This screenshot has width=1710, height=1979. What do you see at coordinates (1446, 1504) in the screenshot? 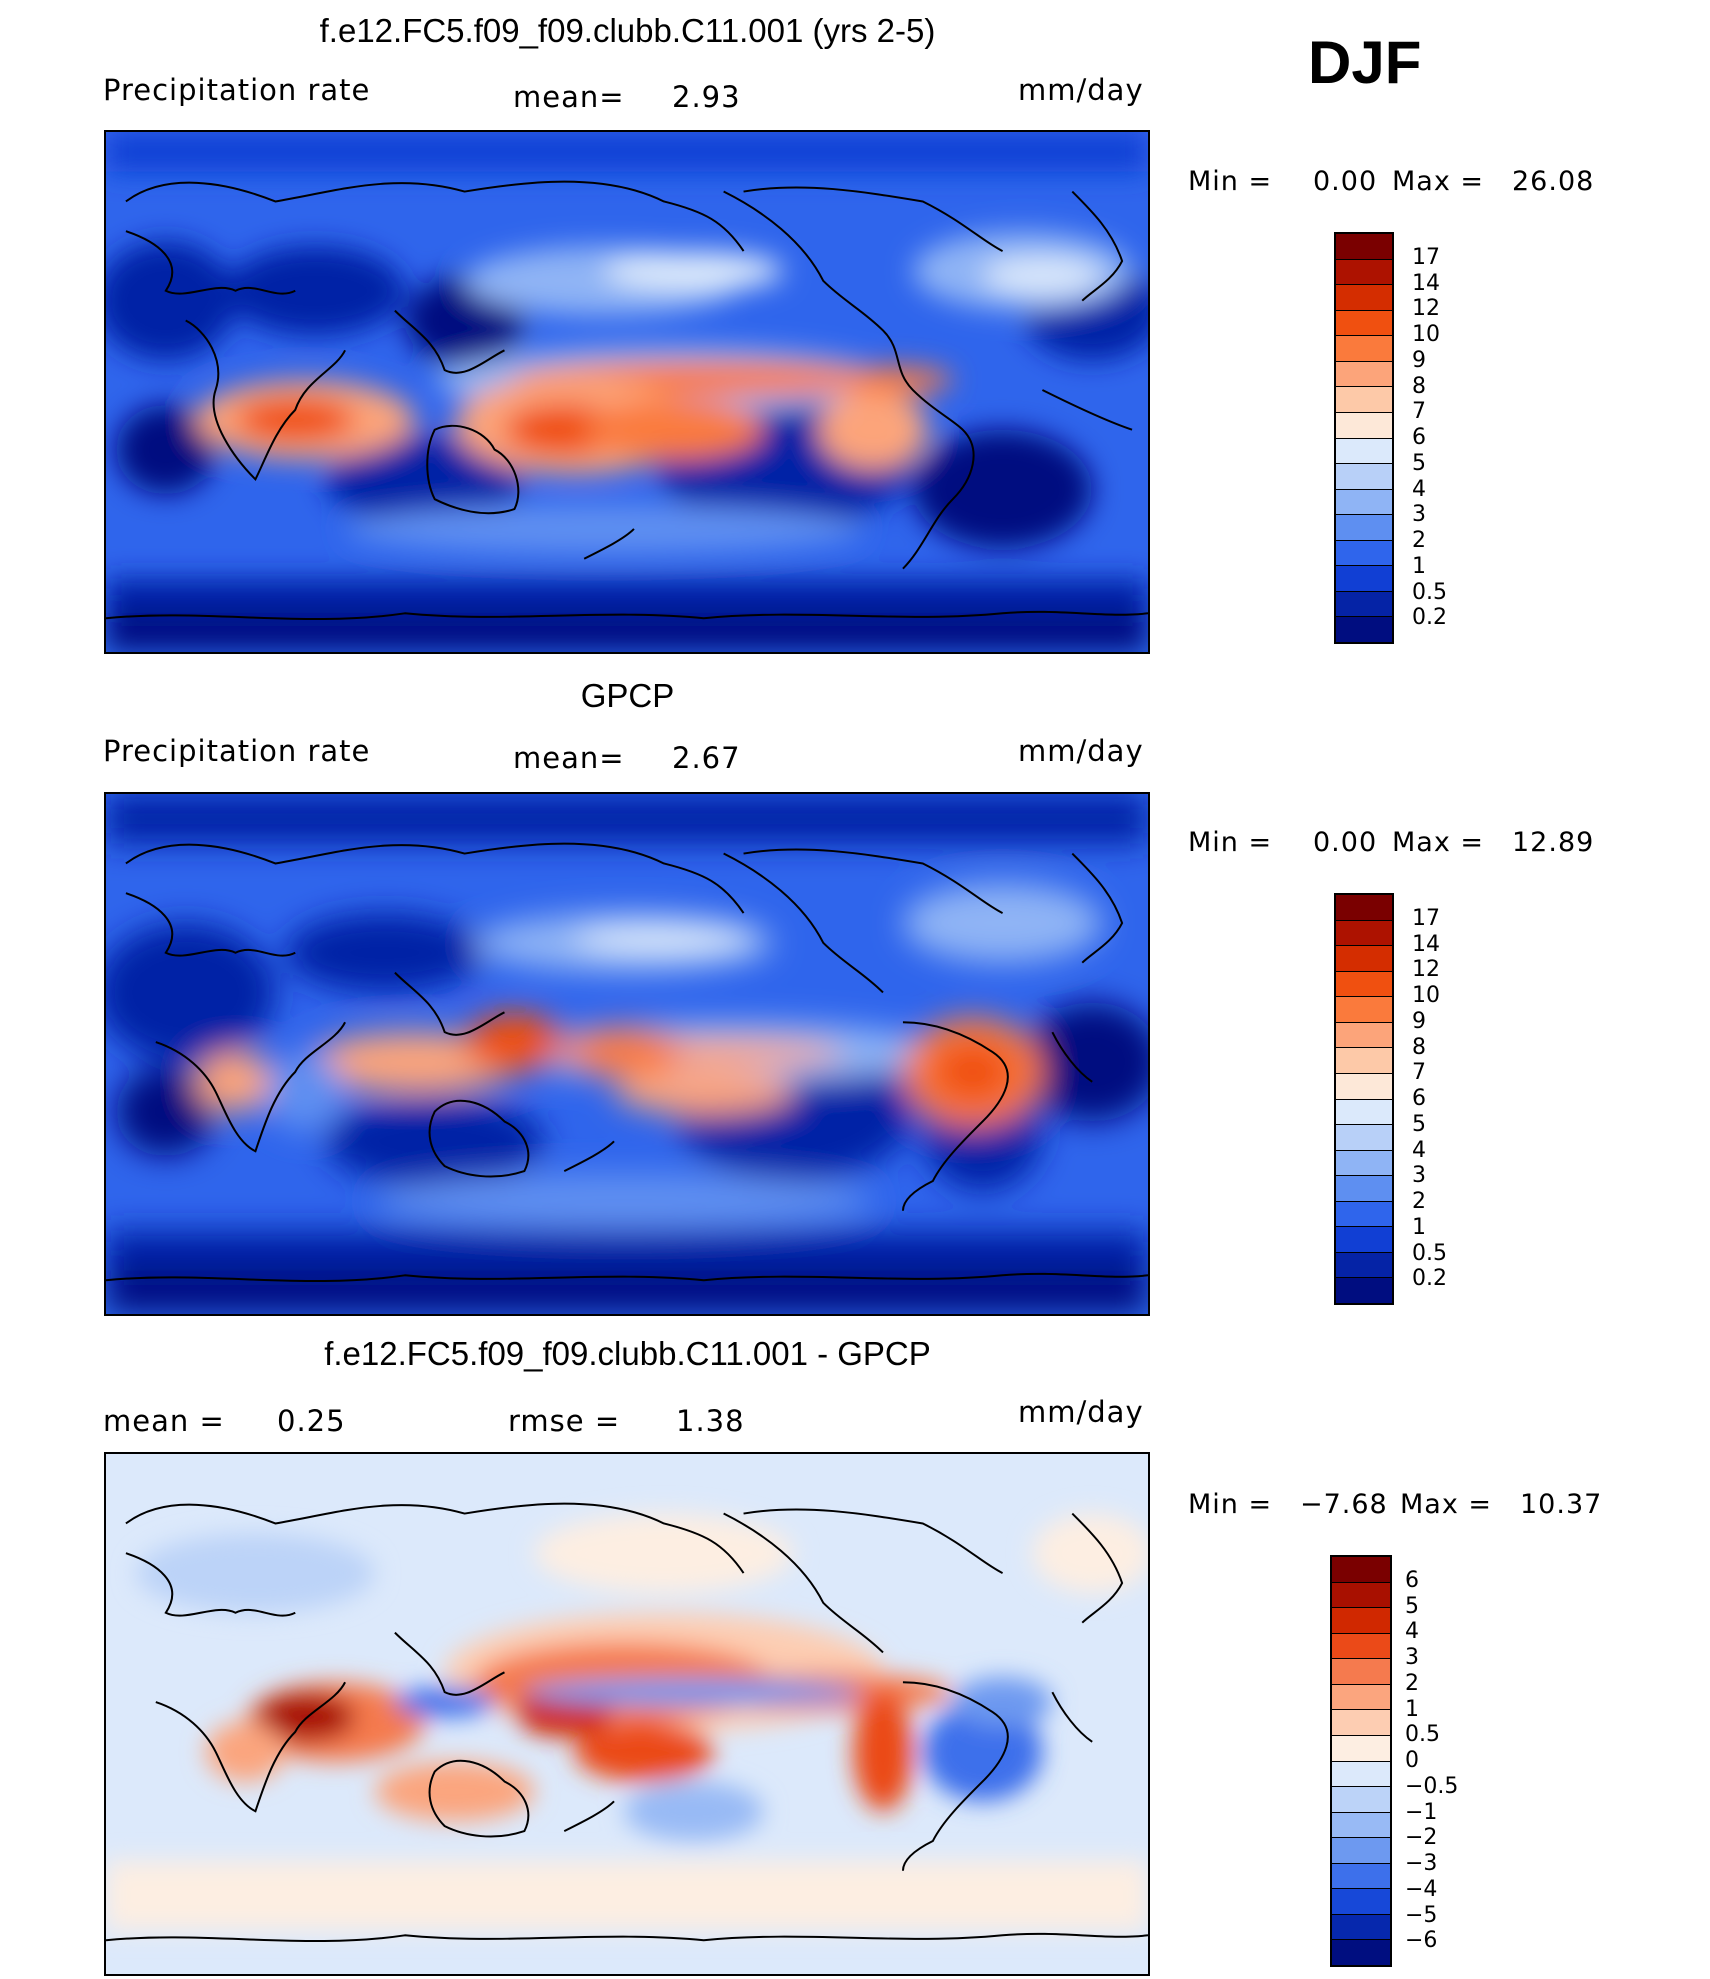
I see `panel-diff-max-label: Max =` at bounding box center [1446, 1504].